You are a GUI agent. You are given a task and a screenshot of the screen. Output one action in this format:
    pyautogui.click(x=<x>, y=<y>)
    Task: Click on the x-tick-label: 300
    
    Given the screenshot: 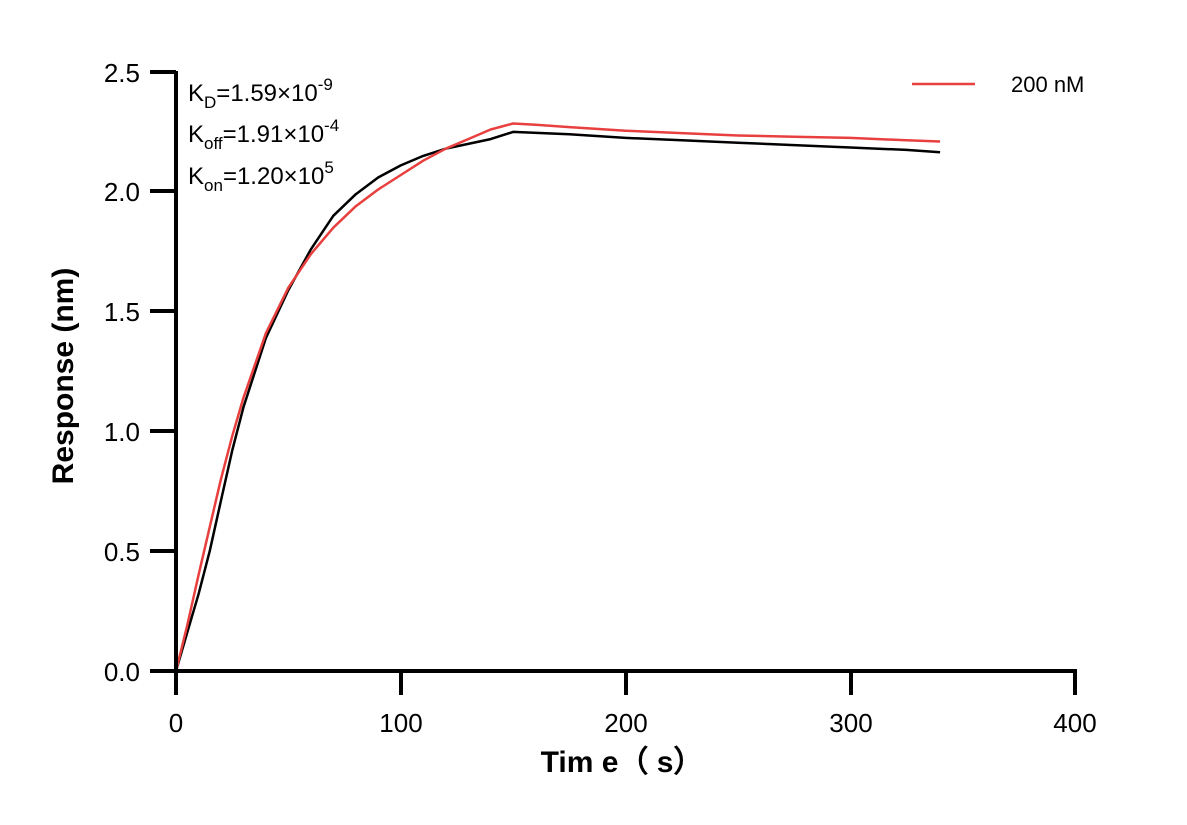 What is the action you would take?
    pyautogui.click(x=850, y=723)
    